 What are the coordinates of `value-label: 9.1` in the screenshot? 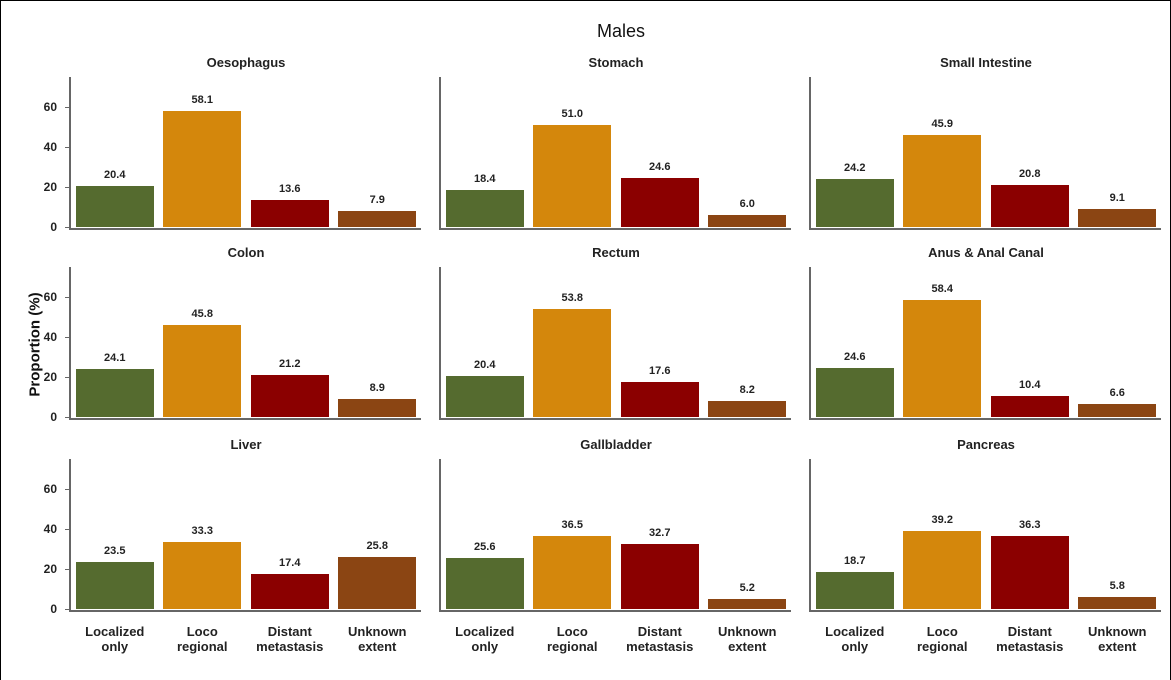 It's located at (1117, 197).